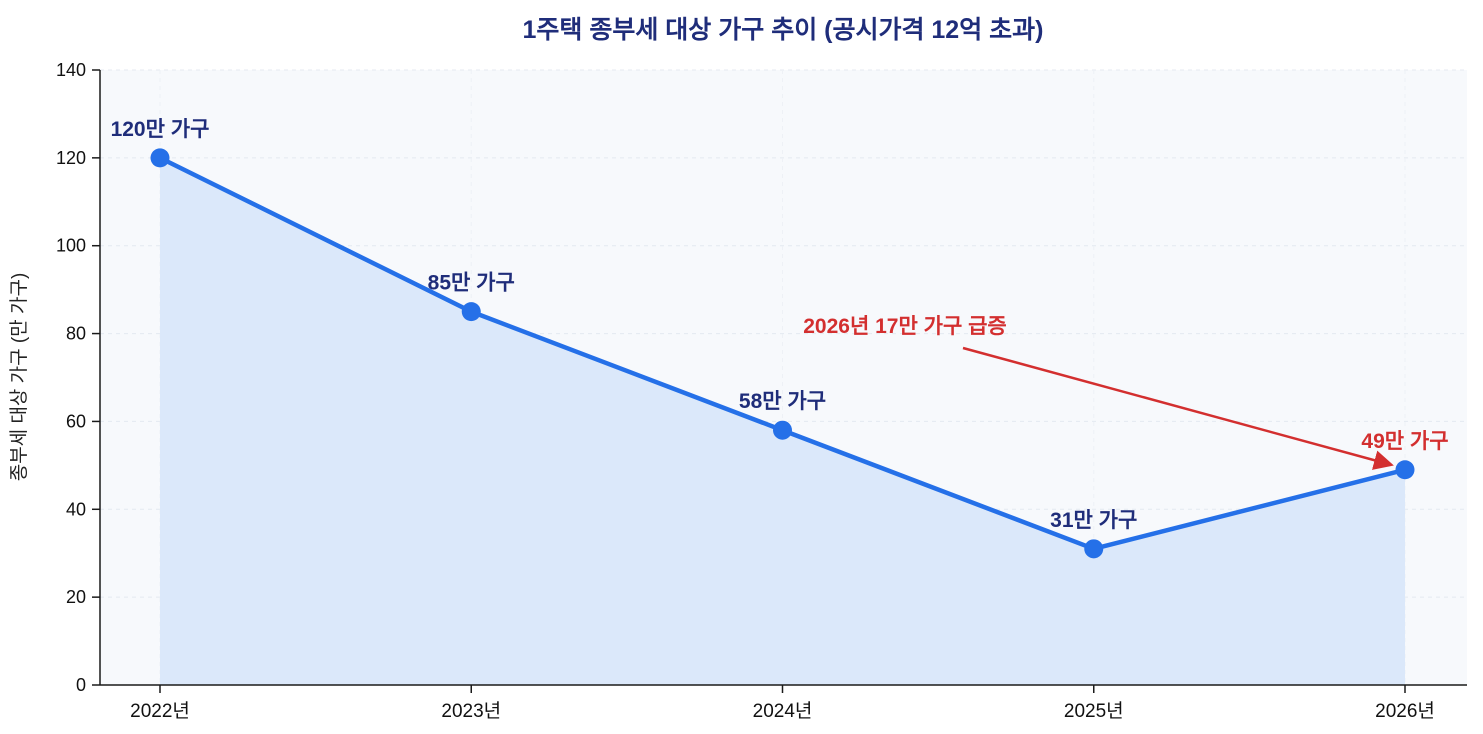 The image size is (1483, 734). Describe the element at coordinates (71, 158) in the screenshot. I see `y-tick-label: 120` at that location.